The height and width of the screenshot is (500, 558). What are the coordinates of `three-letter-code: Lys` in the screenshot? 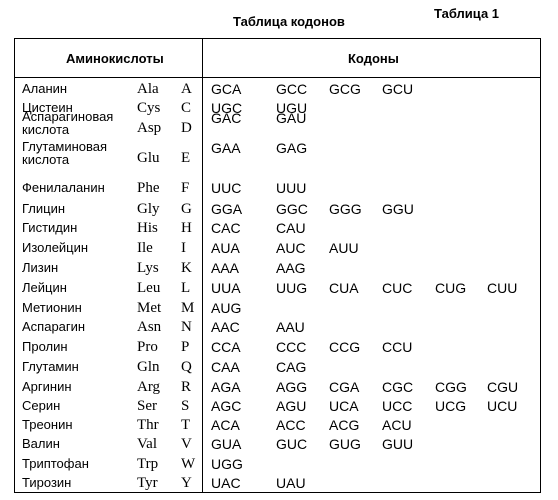 It's located at (148, 268).